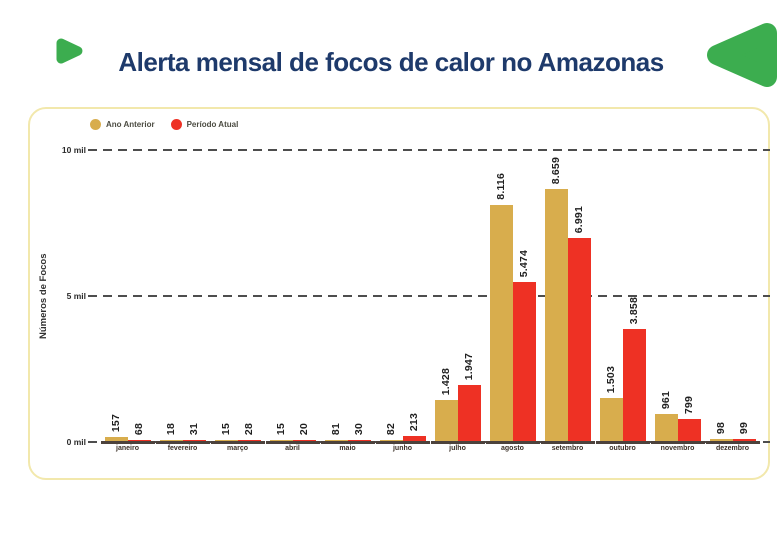 This screenshot has width=782, height=537. I want to click on bar-value-label: 157, so click(116, 422).